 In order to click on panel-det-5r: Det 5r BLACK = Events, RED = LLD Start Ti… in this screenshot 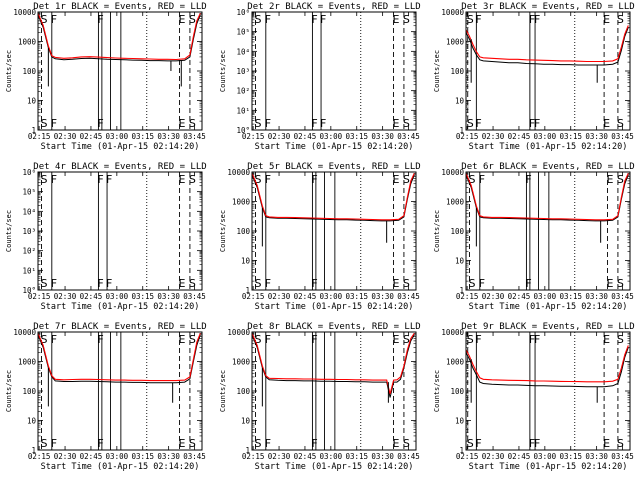, I will do `click(320, 237)`.